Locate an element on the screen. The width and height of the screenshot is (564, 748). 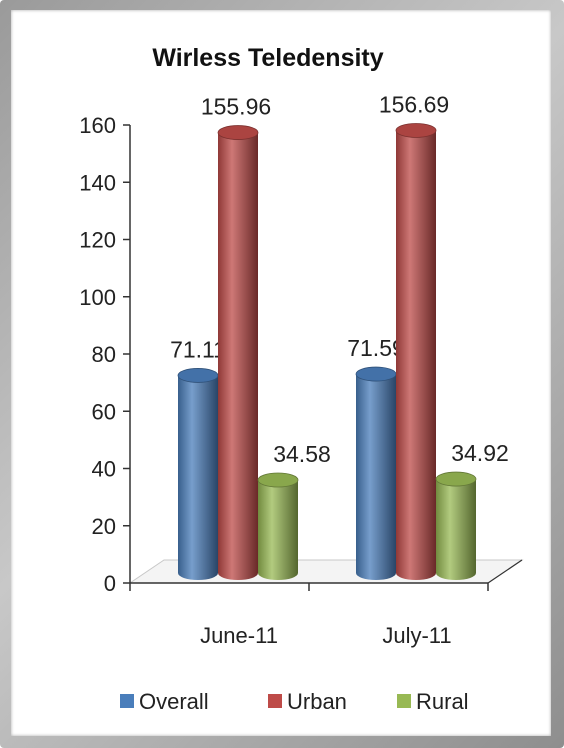
legend-item-overall: Overall is located at coordinates (164, 701).